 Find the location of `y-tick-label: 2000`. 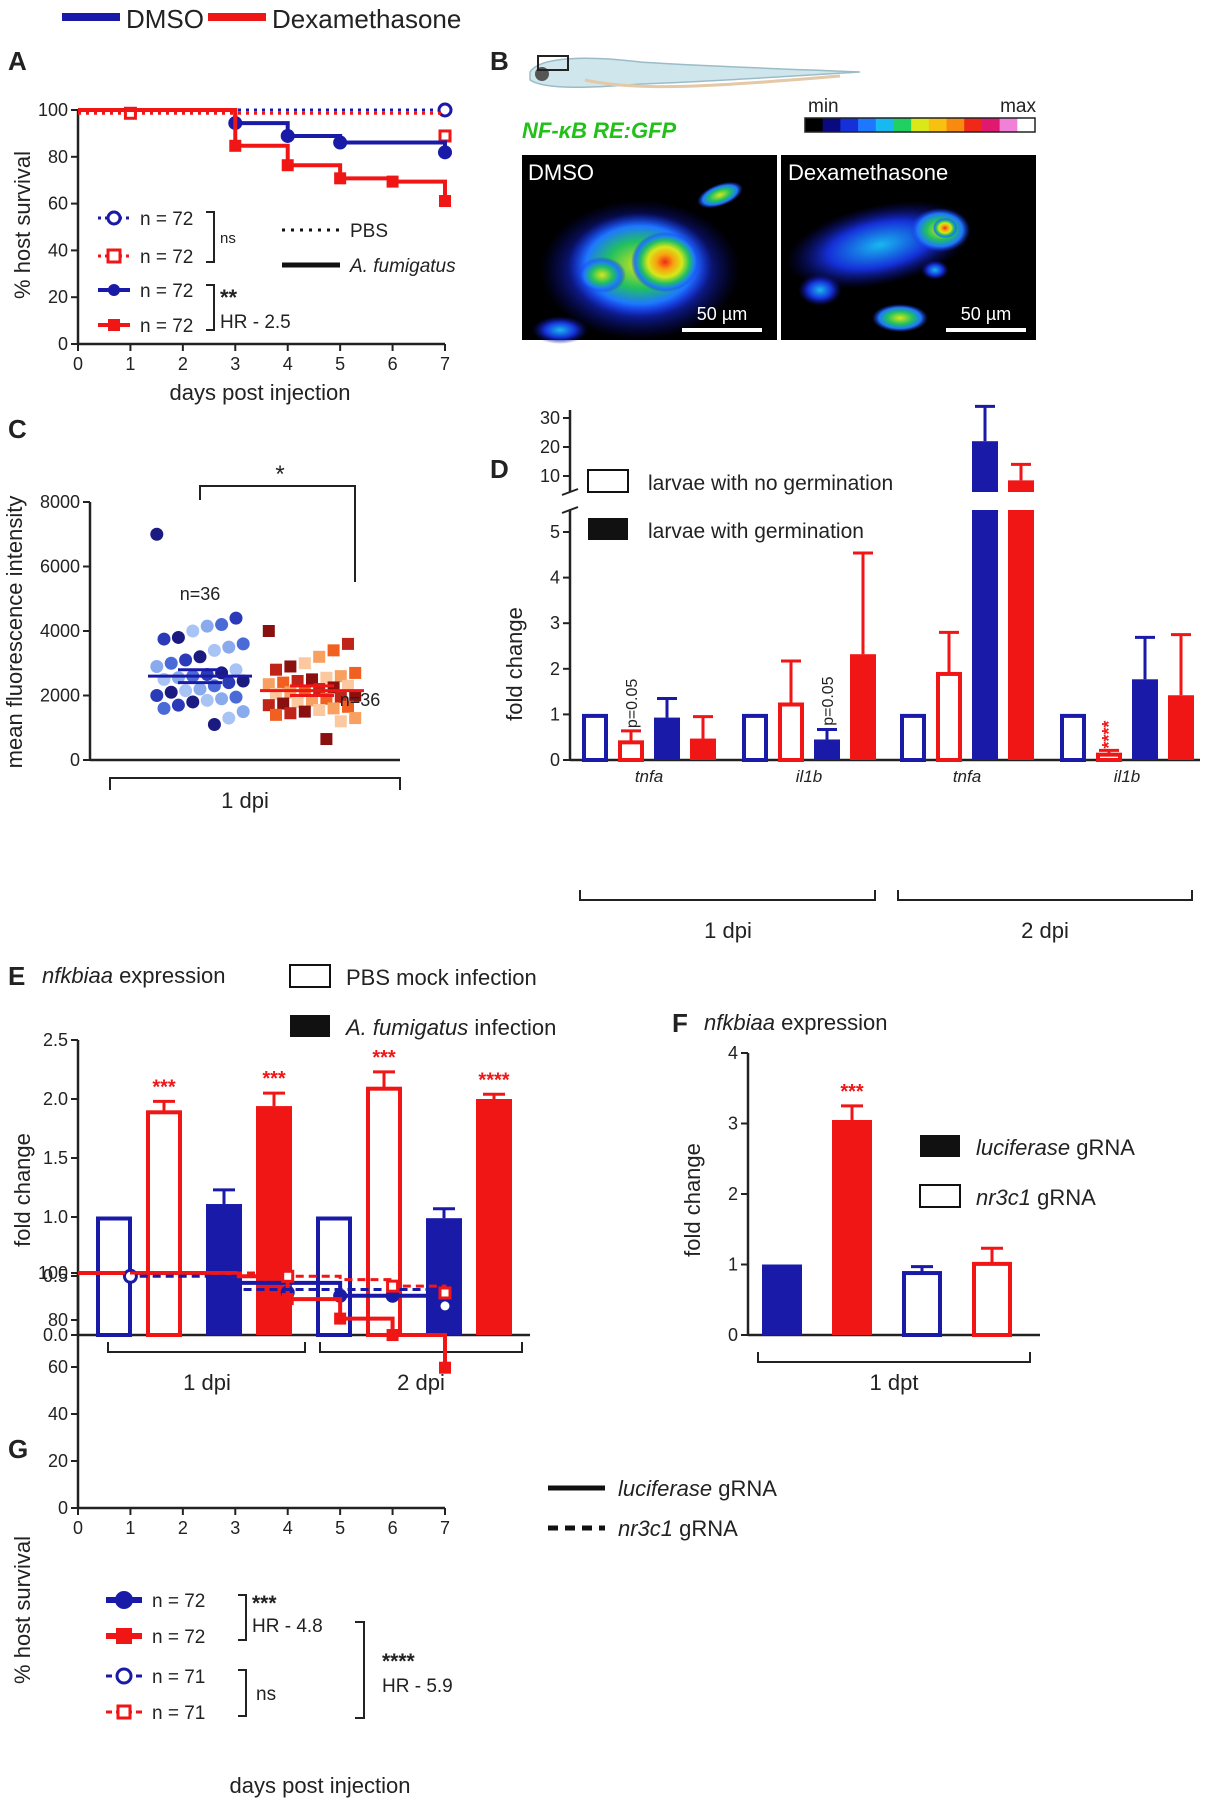

y-tick-label: 2000 is located at coordinates (60, 696).